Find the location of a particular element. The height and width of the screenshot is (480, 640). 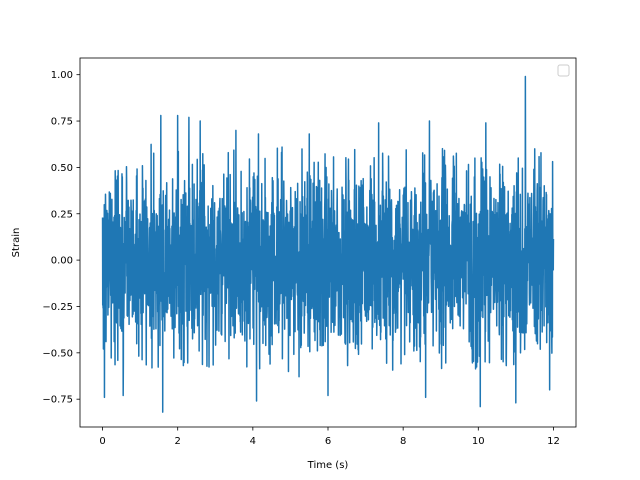

x-tick-label: 2 is located at coordinates (178, 441).